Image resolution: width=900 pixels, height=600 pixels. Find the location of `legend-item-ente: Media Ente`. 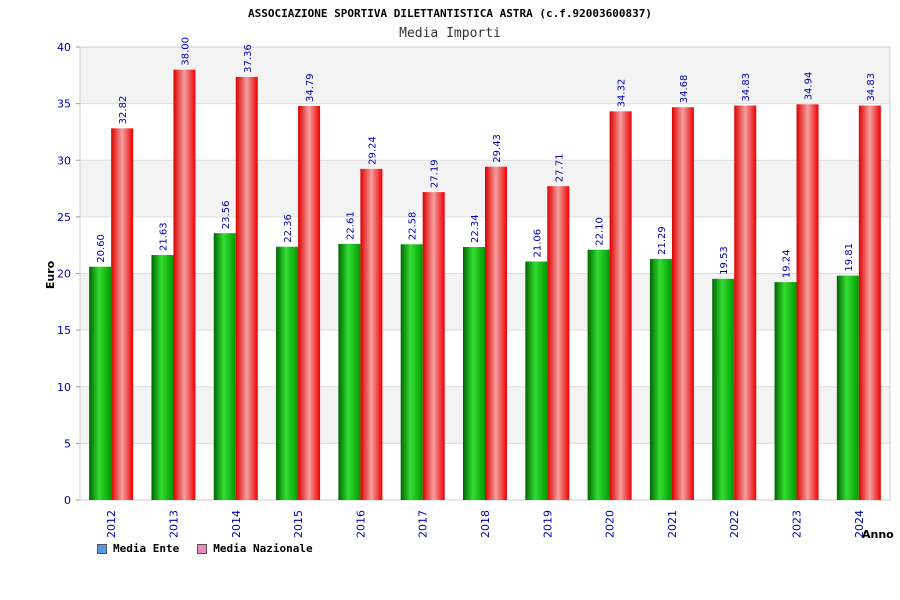

legend-item-ente: Media Ente is located at coordinates (138, 548).